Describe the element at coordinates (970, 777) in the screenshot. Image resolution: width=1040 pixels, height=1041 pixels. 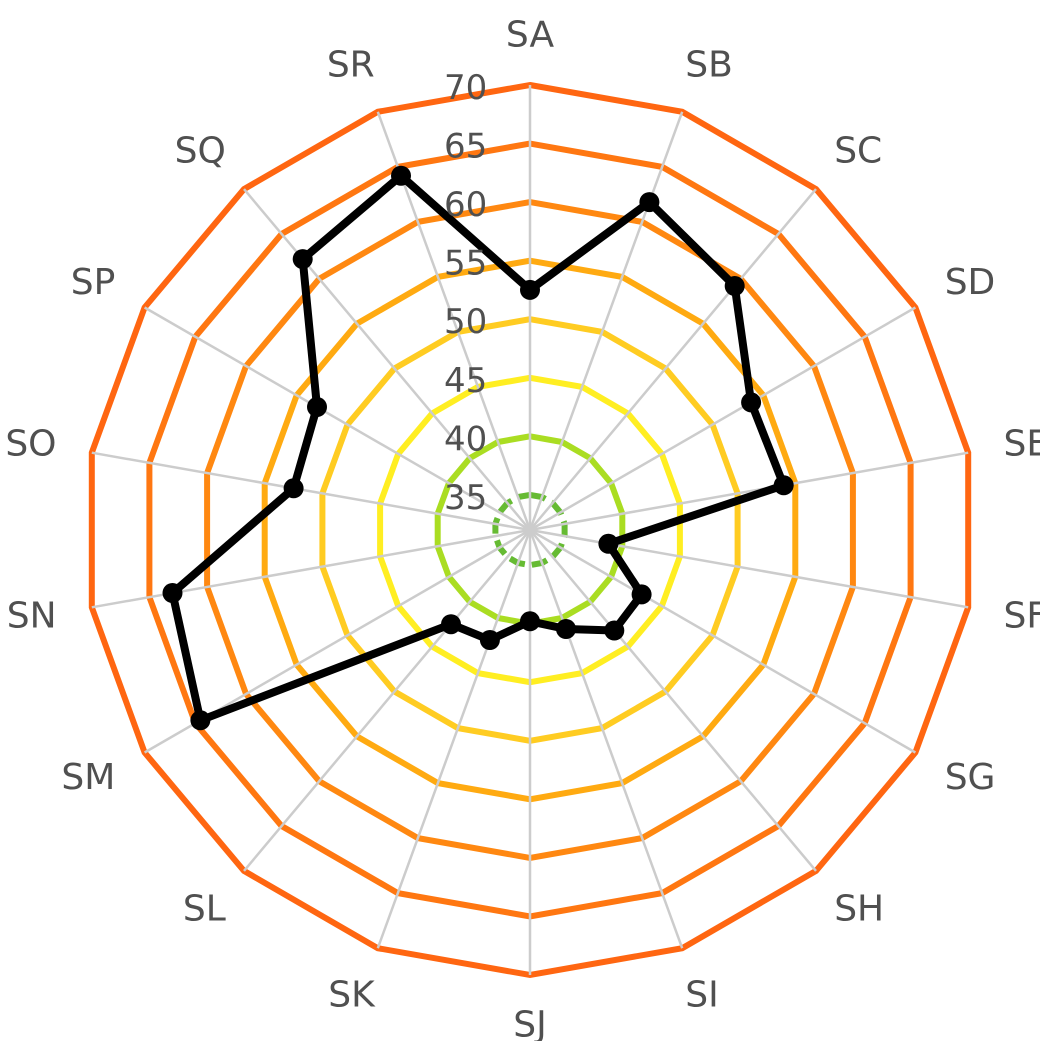
I see `category-label-sg: SG` at that location.